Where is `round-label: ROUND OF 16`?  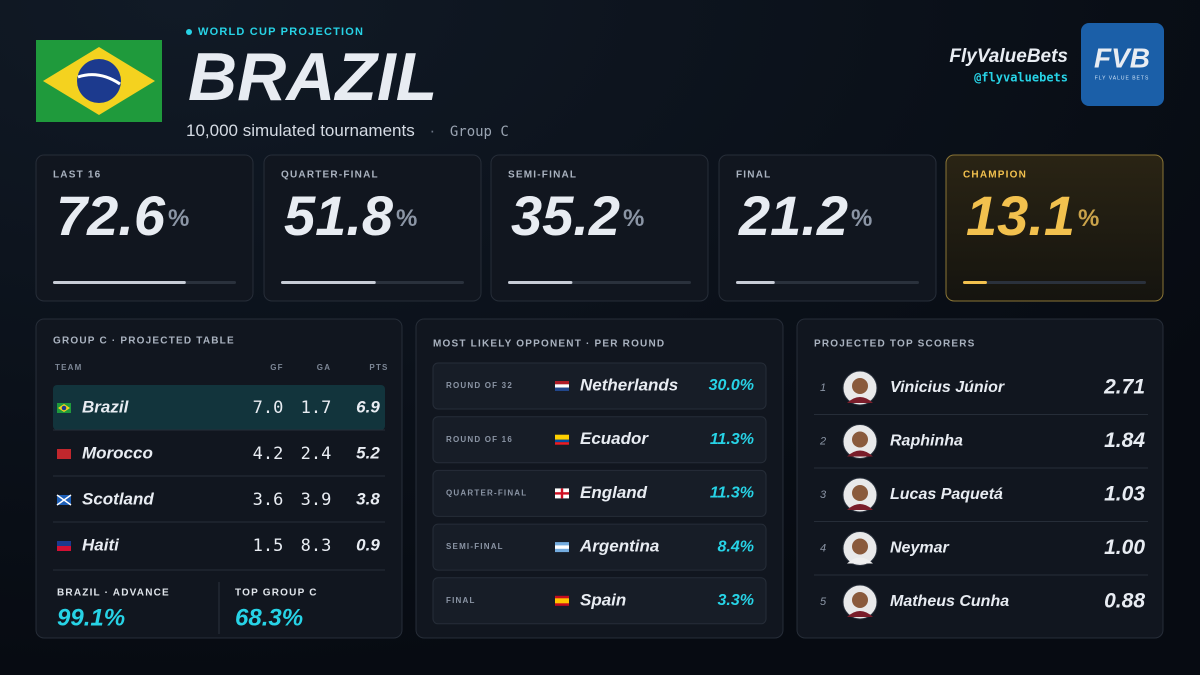 round-label: ROUND OF 16 is located at coordinates (479, 439).